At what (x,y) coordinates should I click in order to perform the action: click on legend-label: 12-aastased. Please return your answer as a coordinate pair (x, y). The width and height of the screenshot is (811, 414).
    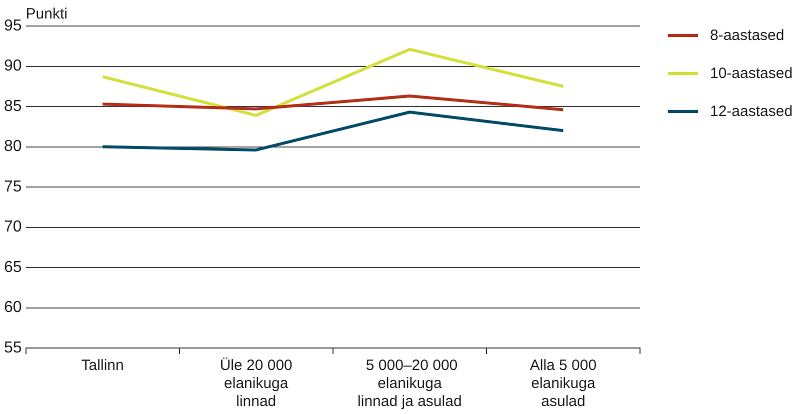
    Looking at the image, I should click on (751, 111).